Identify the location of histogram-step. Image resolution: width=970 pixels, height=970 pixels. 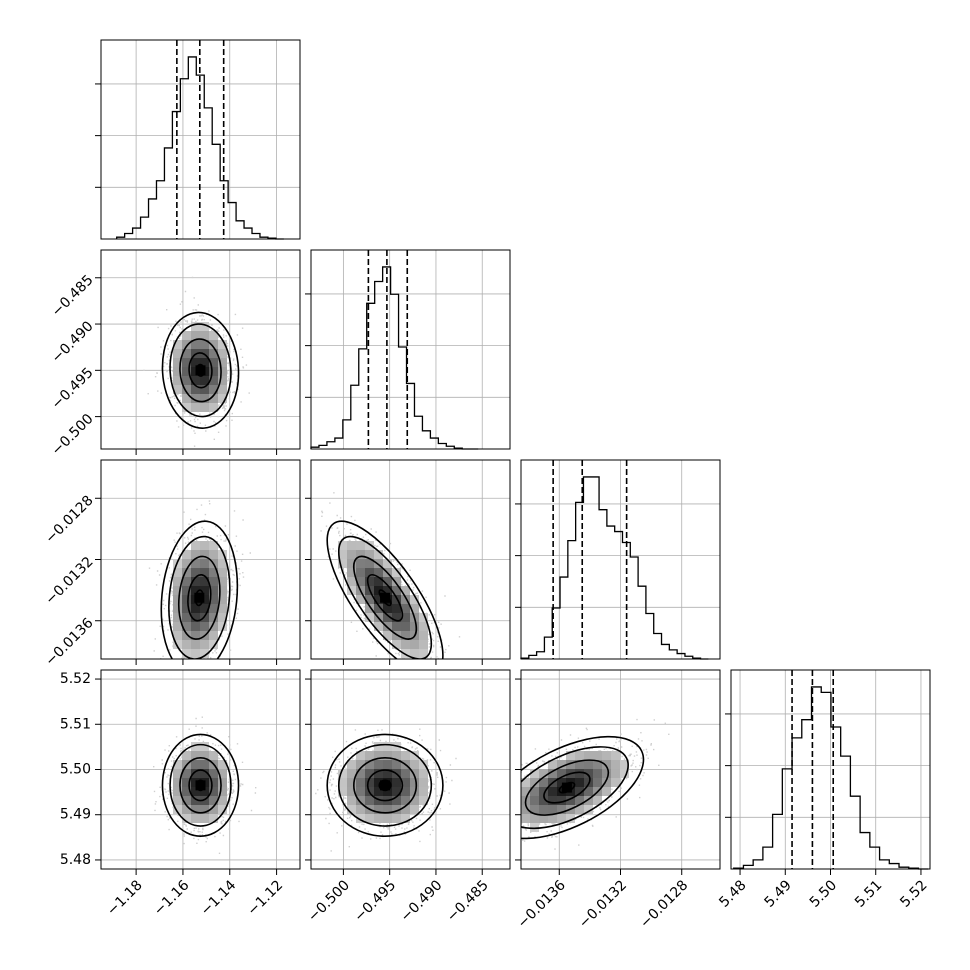
(200, 148).